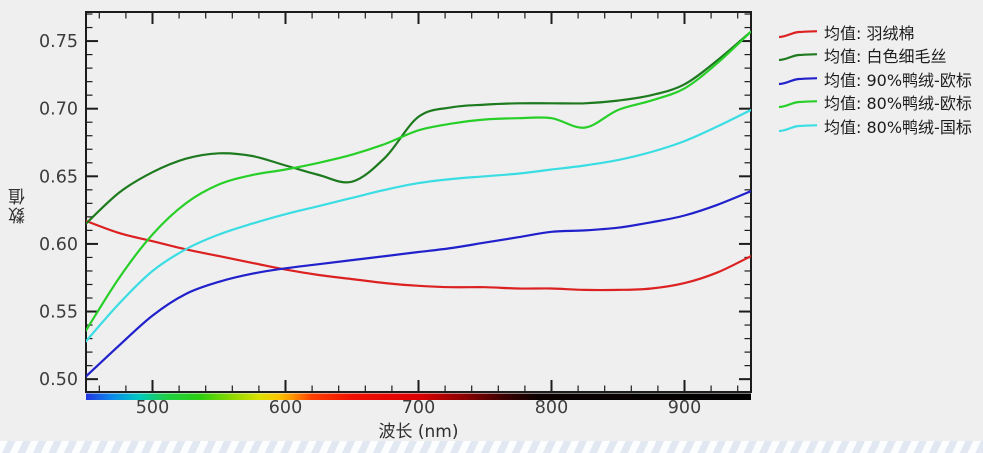 This screenshot has height=453, width=983. What do you see at coordinates (898, 80) in the screenshot?
I see `legend-label: 均值: 90%鸭绒-欧标` at bounding box center [898, 80].